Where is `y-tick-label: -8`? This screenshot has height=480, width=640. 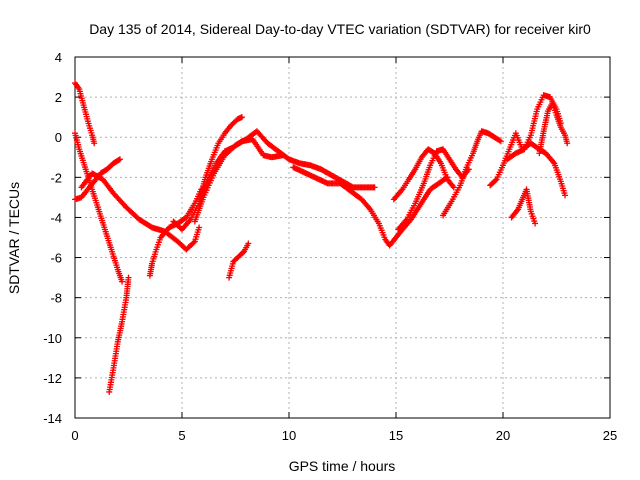 y-tick-label: -8 is located at coordinates (56, 298).